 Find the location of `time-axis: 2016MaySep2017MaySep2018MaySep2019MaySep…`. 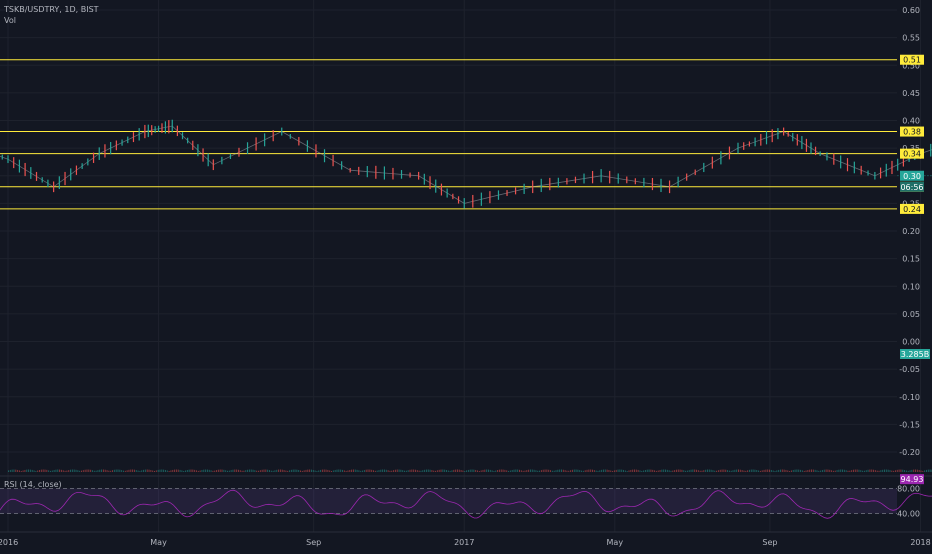

time-axis: 2016MaySep2017MaySep2018MaySep2019MaySep… is located at coordinates (466, 542).